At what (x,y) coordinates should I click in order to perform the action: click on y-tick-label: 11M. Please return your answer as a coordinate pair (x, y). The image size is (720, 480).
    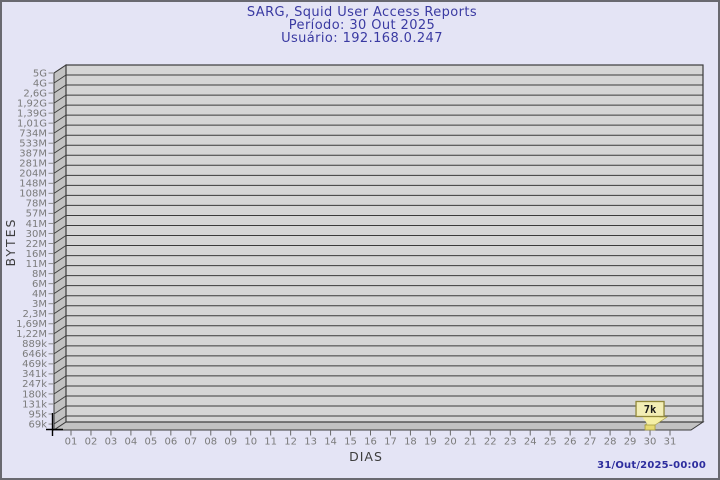
    Looking at the image, I should click on (36, 264).